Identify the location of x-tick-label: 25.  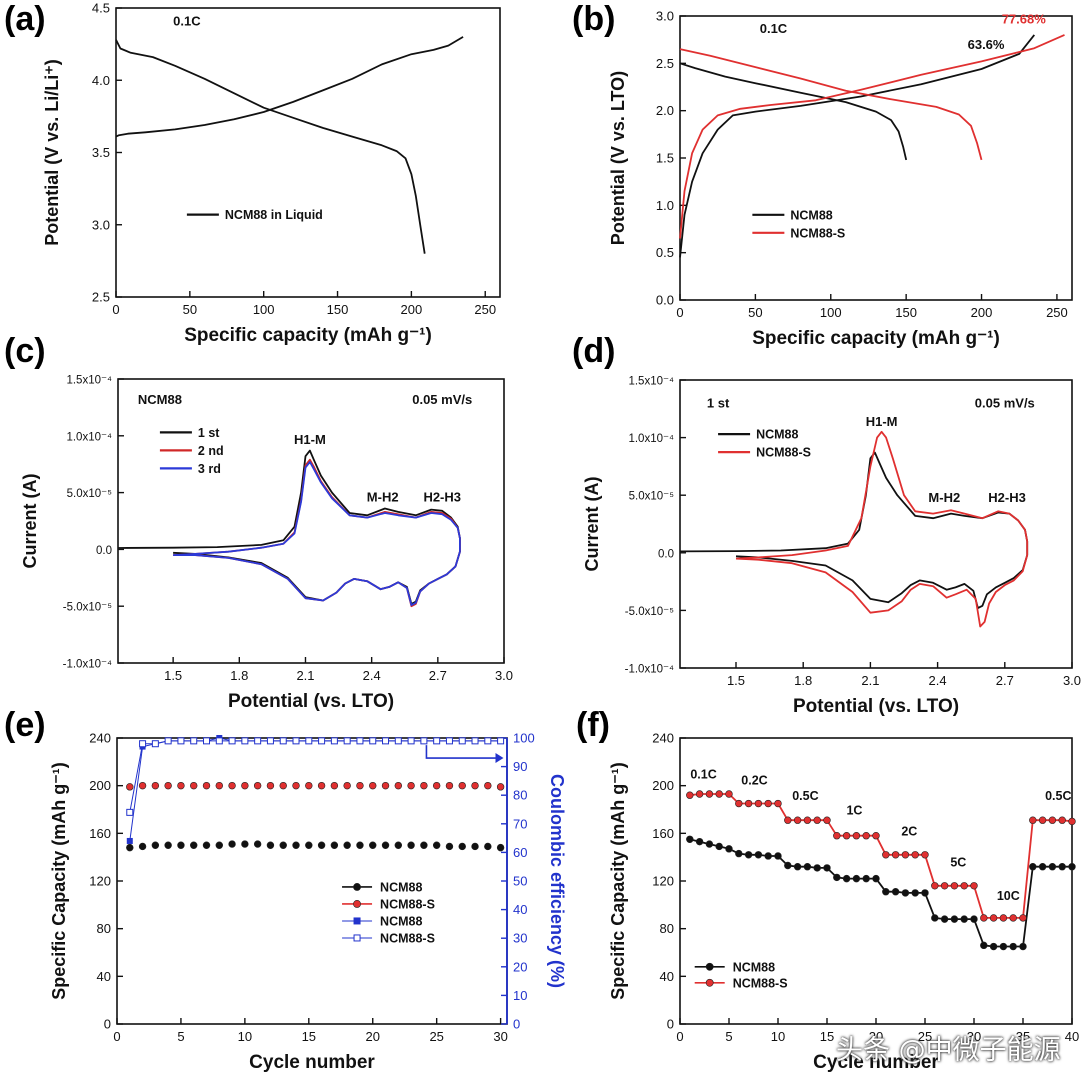
(925, 1036).